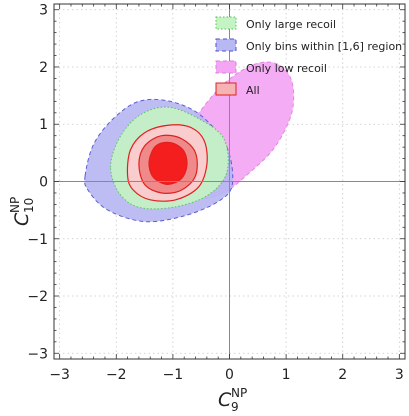 The image size is (409, 416). Describe the element at coordinates (286, 68) in the screenshot. I see `legend-label: Only low recoil` at that location.